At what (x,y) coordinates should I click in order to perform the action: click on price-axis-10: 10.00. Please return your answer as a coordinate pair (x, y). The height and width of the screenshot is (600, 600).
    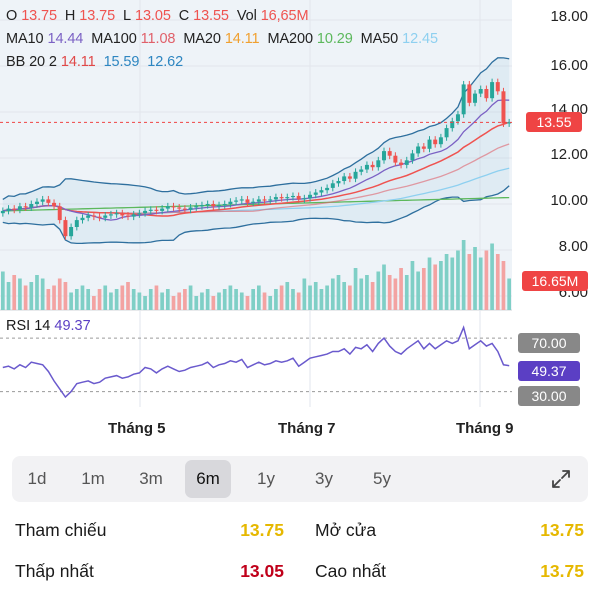
    Looking at the image, I should click on (569, 200).